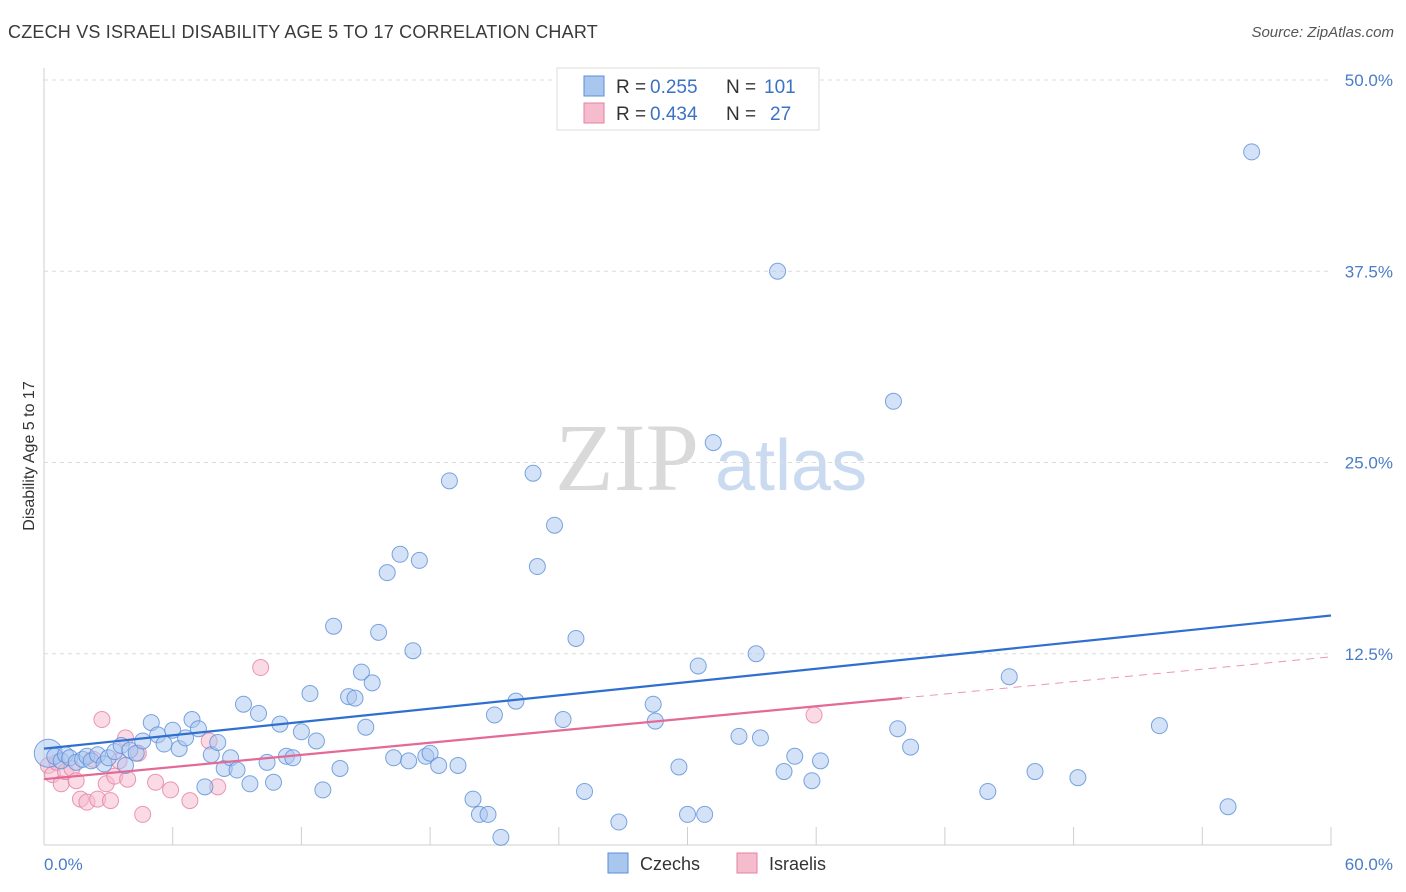 The width and height of the screenshot is (1406, 892). What do you see at coordinates (687, 682) in the screenshot?
I see `czechs-trend-line` at bounding box center [687, 682].